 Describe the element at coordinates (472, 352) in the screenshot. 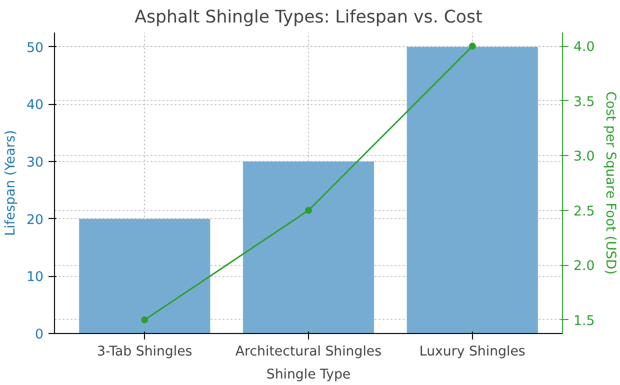

I see `x-tick-label: Luxury Shingles` at that location.